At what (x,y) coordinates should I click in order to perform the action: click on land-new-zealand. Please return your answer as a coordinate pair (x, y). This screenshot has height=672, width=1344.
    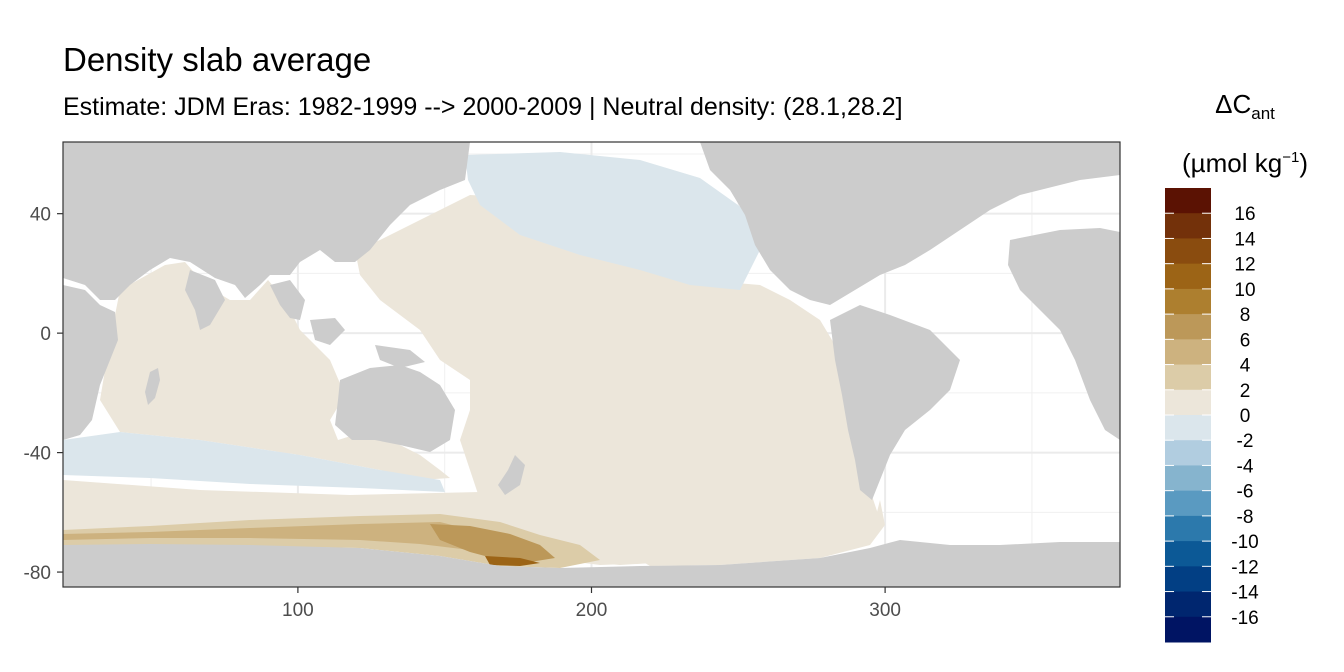
    Looking at the image, I should click on (511, 475).